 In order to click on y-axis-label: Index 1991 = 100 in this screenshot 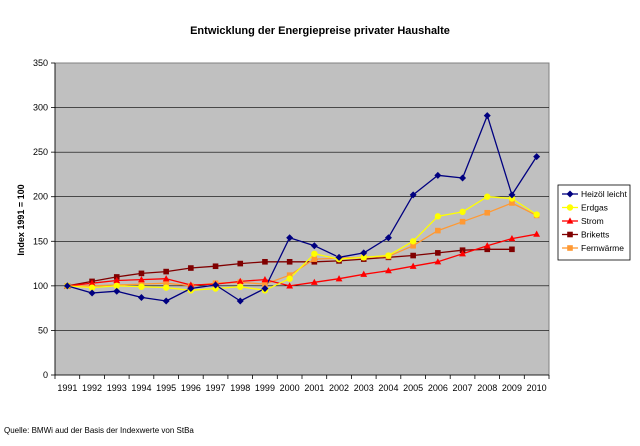, I will do `click(21, 219)`.